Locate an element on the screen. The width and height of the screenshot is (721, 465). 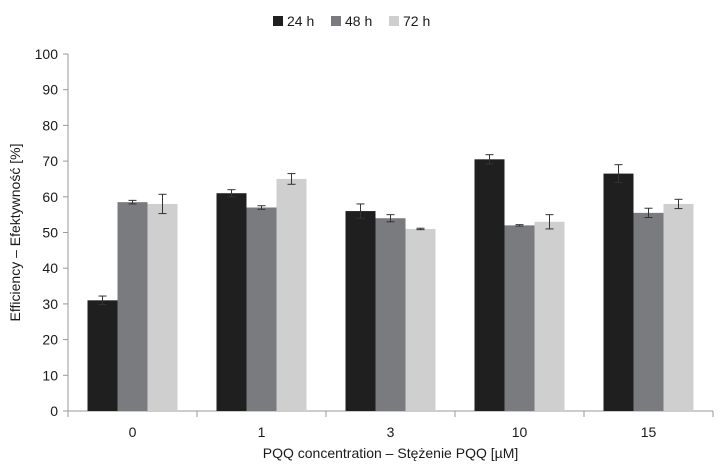
x-tick-label: 3 is located at coordinates (391, 432).